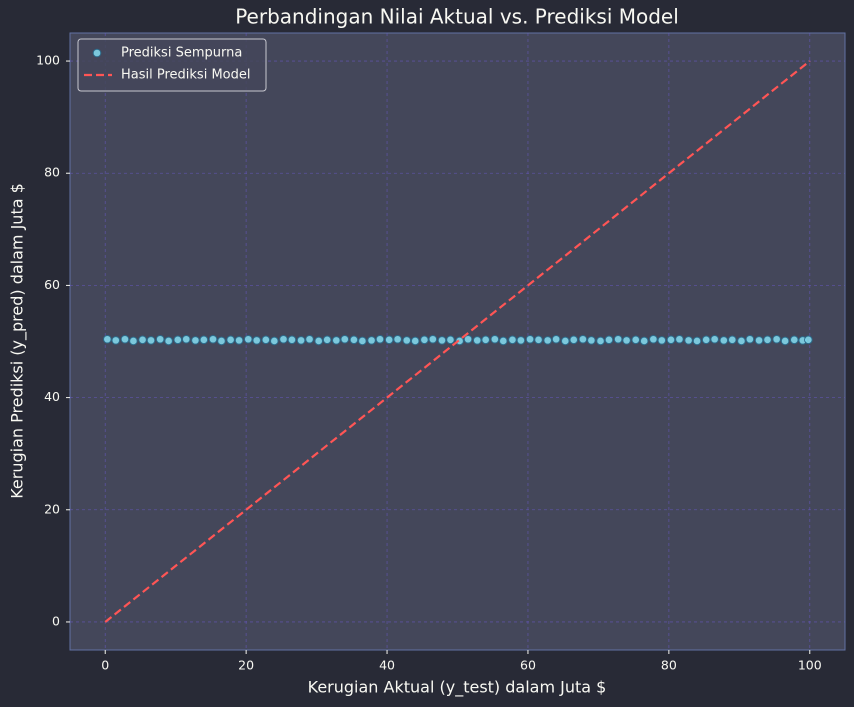 The image size is (854, 707). What do you see at coordinates (52, 284) in the screenshot?
I see `y-tick-label: 60` at bounding box center [52, 284].